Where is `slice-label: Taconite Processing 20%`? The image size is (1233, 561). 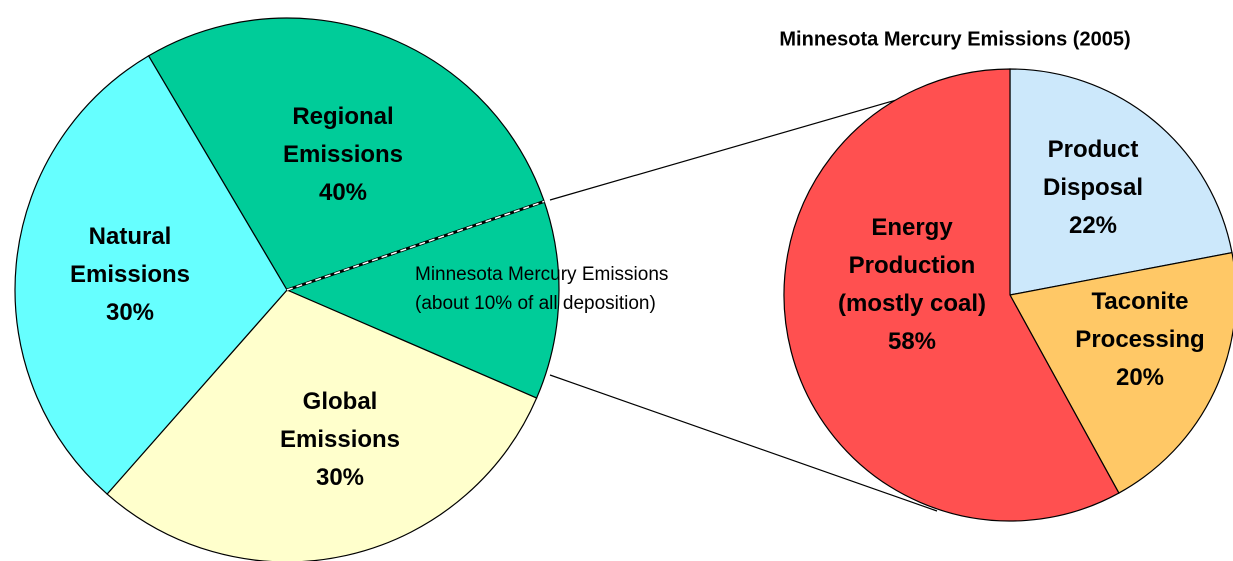 slice-label: Taconite Processing 20% is located at coordinates (1139, 340).